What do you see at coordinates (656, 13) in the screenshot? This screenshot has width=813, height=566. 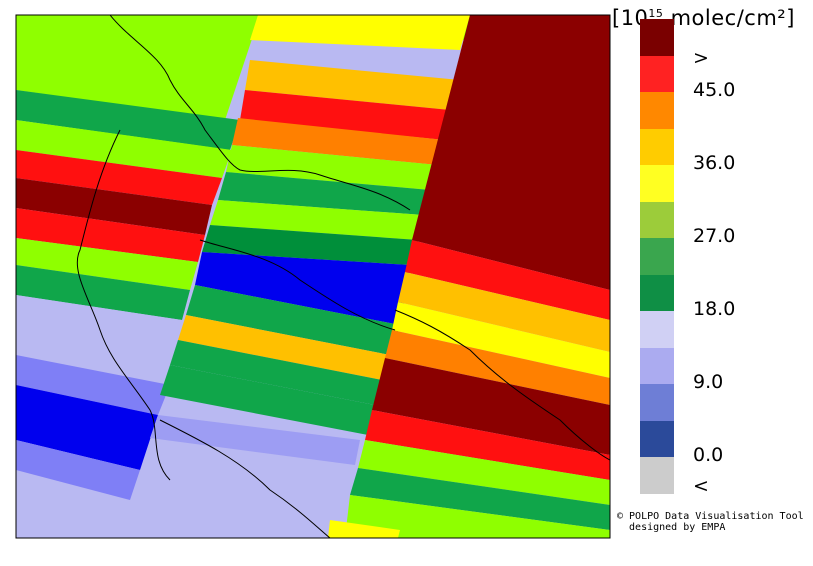 I see `units-exponent: 15` at bounding box center [656, 13].